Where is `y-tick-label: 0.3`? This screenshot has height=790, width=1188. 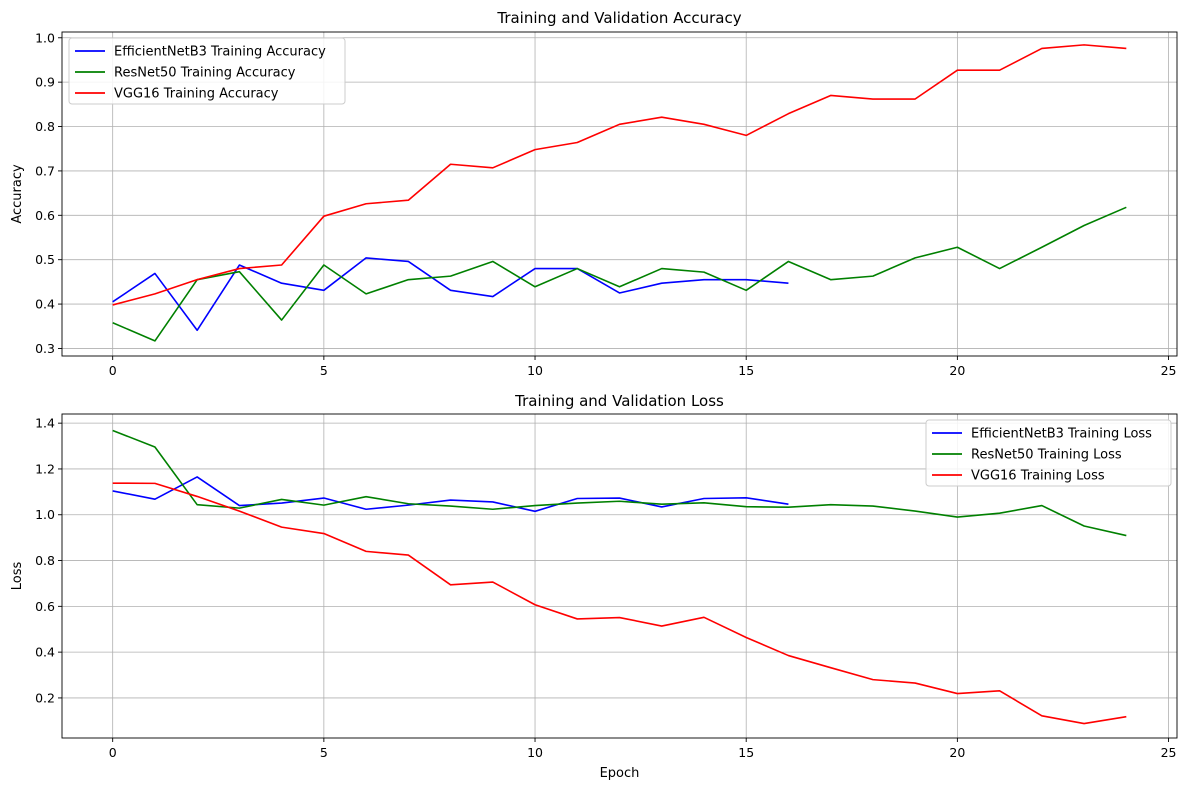 y-tick-label: 0.3 is located at coordinates (45, 348).